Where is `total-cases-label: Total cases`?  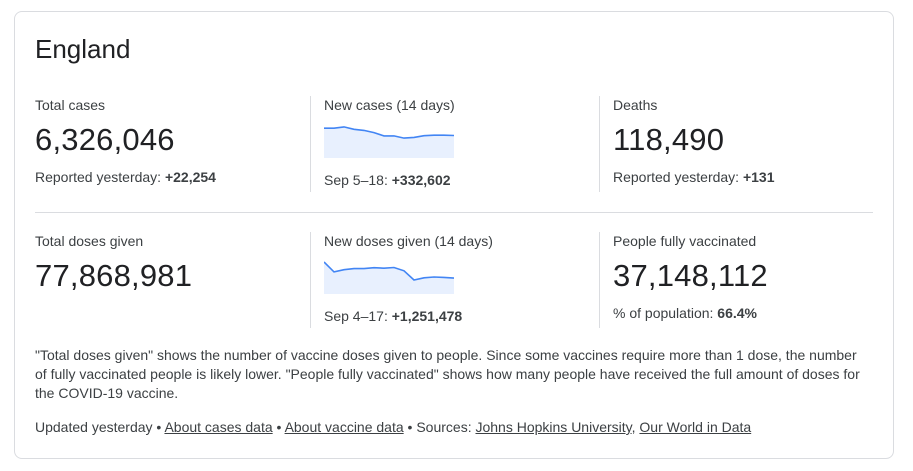 total-cases-label: Total cases is located at coordinates (70, 105).